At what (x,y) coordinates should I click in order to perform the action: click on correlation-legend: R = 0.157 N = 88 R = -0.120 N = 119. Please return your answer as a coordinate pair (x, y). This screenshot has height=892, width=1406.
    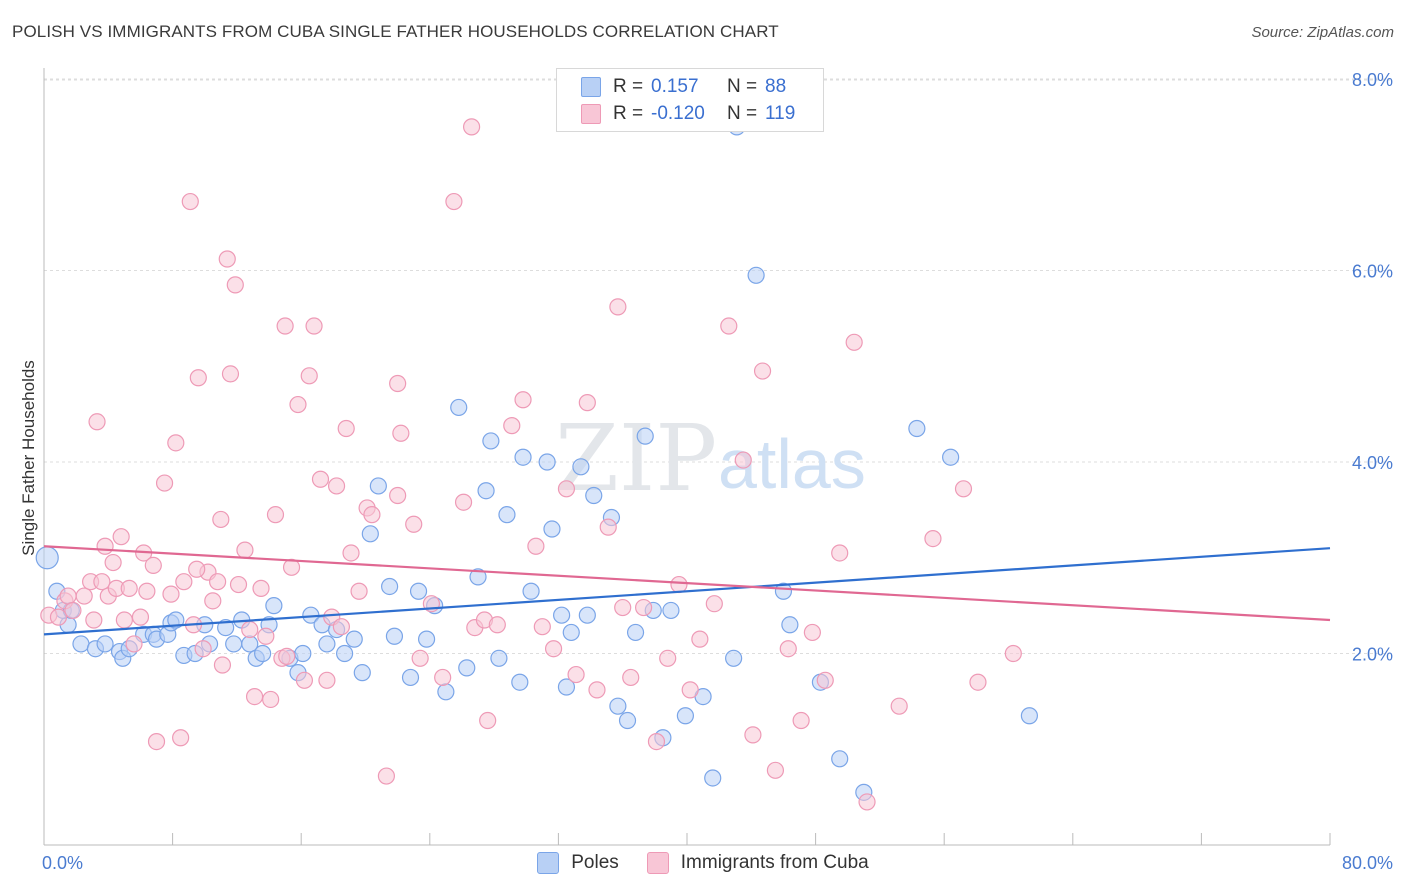
    Looking at the image, I should click on (690, 100).